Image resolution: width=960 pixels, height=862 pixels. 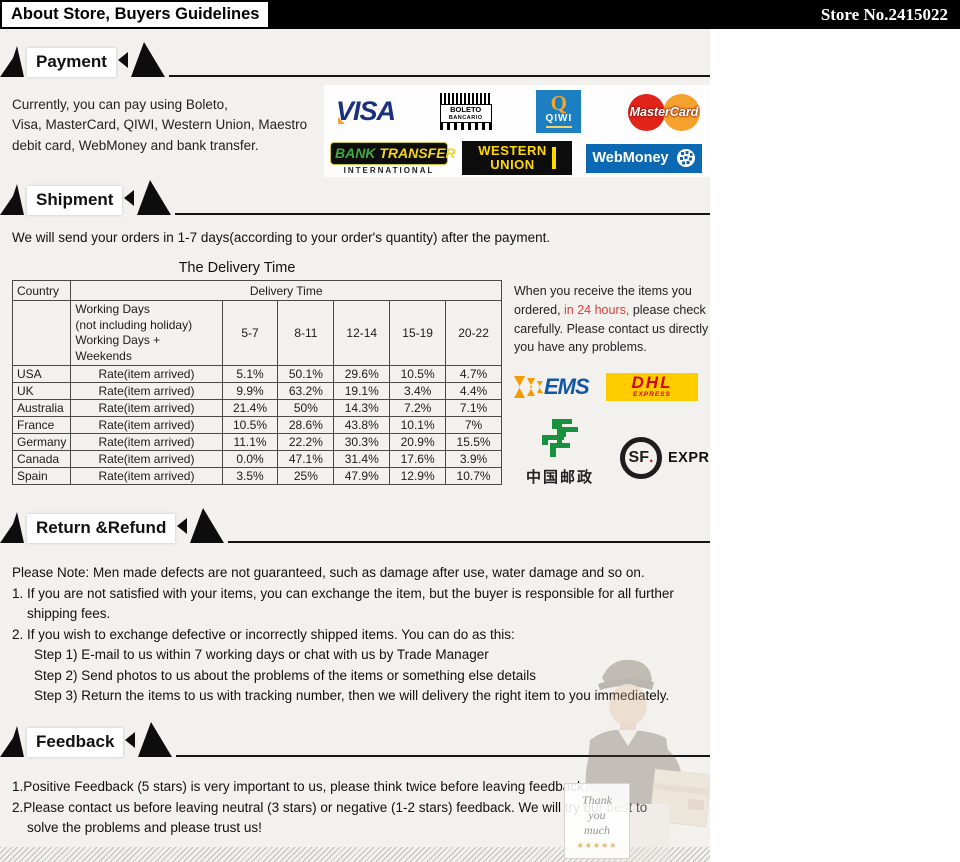 I want to click on feedback-item-2-cont: solve the problems and please trust us!, so click(x=144, y=828).